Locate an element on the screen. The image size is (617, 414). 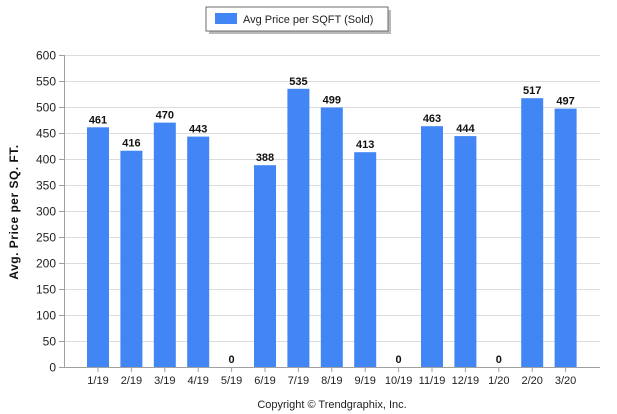
x-tick-label: 11/19 is located at coordinates (432, 381).